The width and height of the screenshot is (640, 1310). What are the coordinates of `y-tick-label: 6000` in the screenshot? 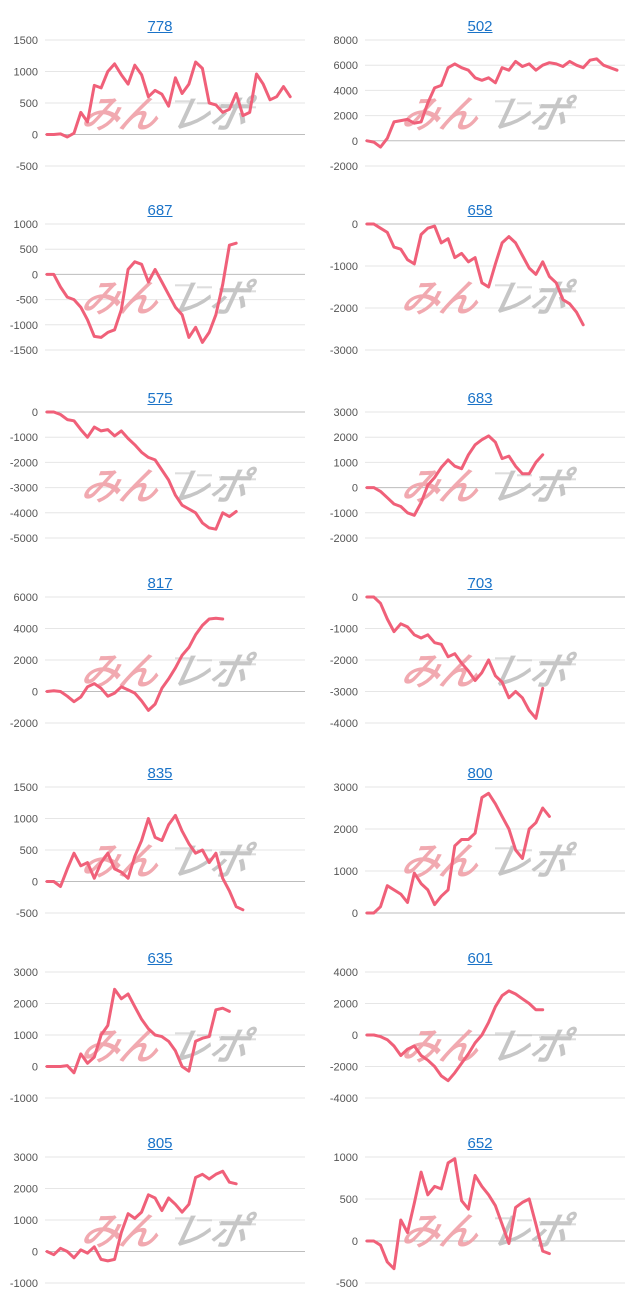 It's located at (26, 598).